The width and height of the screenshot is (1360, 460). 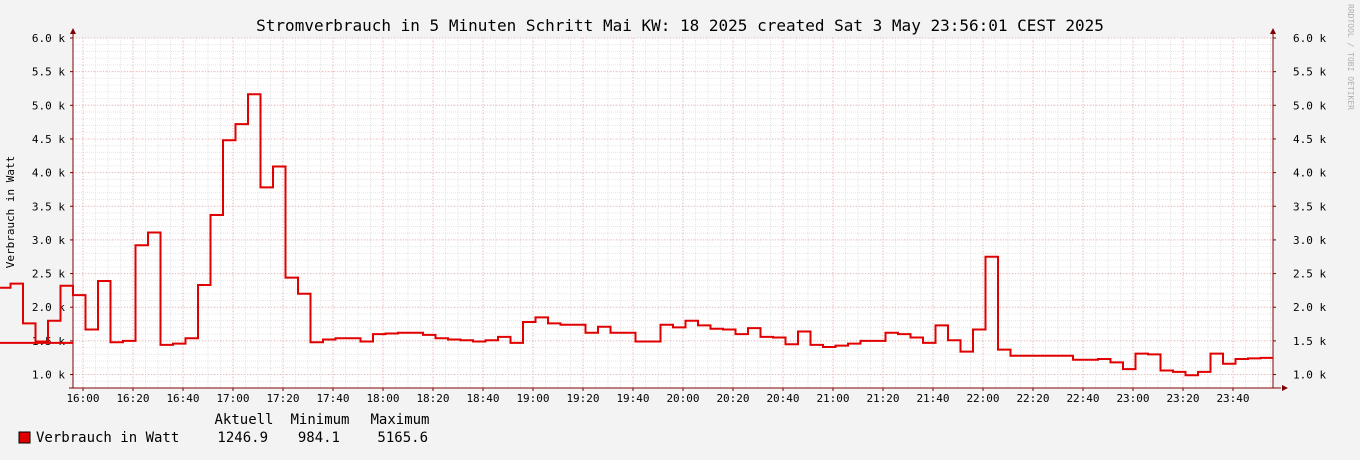 I want to click on x-tick-label: 23:00, so click(x=1132, y=398).